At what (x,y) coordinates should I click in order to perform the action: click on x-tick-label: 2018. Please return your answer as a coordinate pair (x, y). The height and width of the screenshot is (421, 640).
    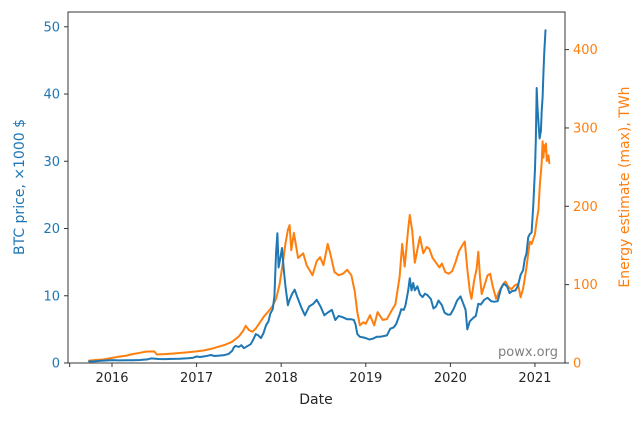
    Looking at the image, I should click on (281, 378).